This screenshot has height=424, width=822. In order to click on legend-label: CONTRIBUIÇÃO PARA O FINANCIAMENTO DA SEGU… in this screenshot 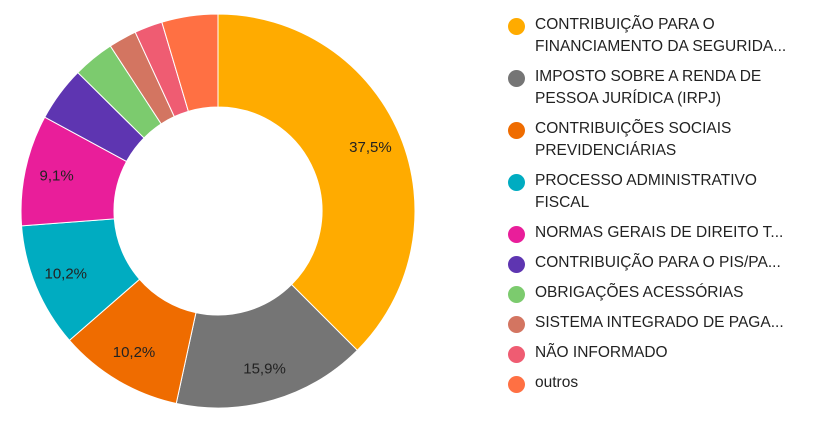, I will do `click(660, 36)`.